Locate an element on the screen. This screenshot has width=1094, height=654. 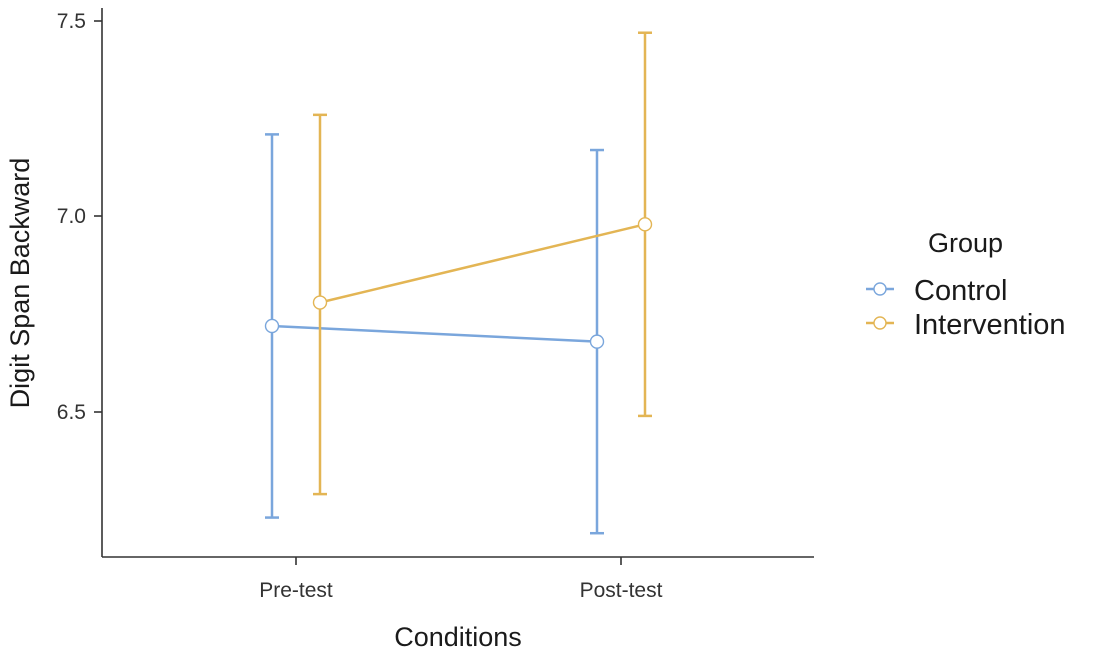
legend: Group Control Intervention is located at coordinates (966, 284).